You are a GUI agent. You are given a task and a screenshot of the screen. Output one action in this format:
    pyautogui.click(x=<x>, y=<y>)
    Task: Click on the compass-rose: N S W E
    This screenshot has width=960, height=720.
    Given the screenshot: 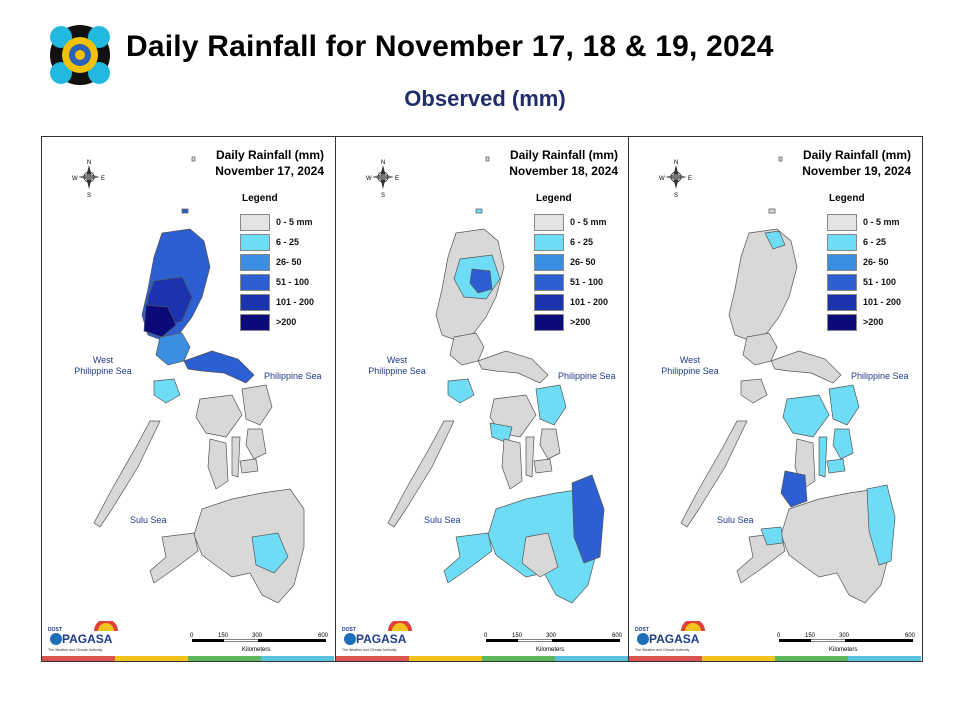 What is the action you would take?
    pyautogui.click(x=89, y=179)
    